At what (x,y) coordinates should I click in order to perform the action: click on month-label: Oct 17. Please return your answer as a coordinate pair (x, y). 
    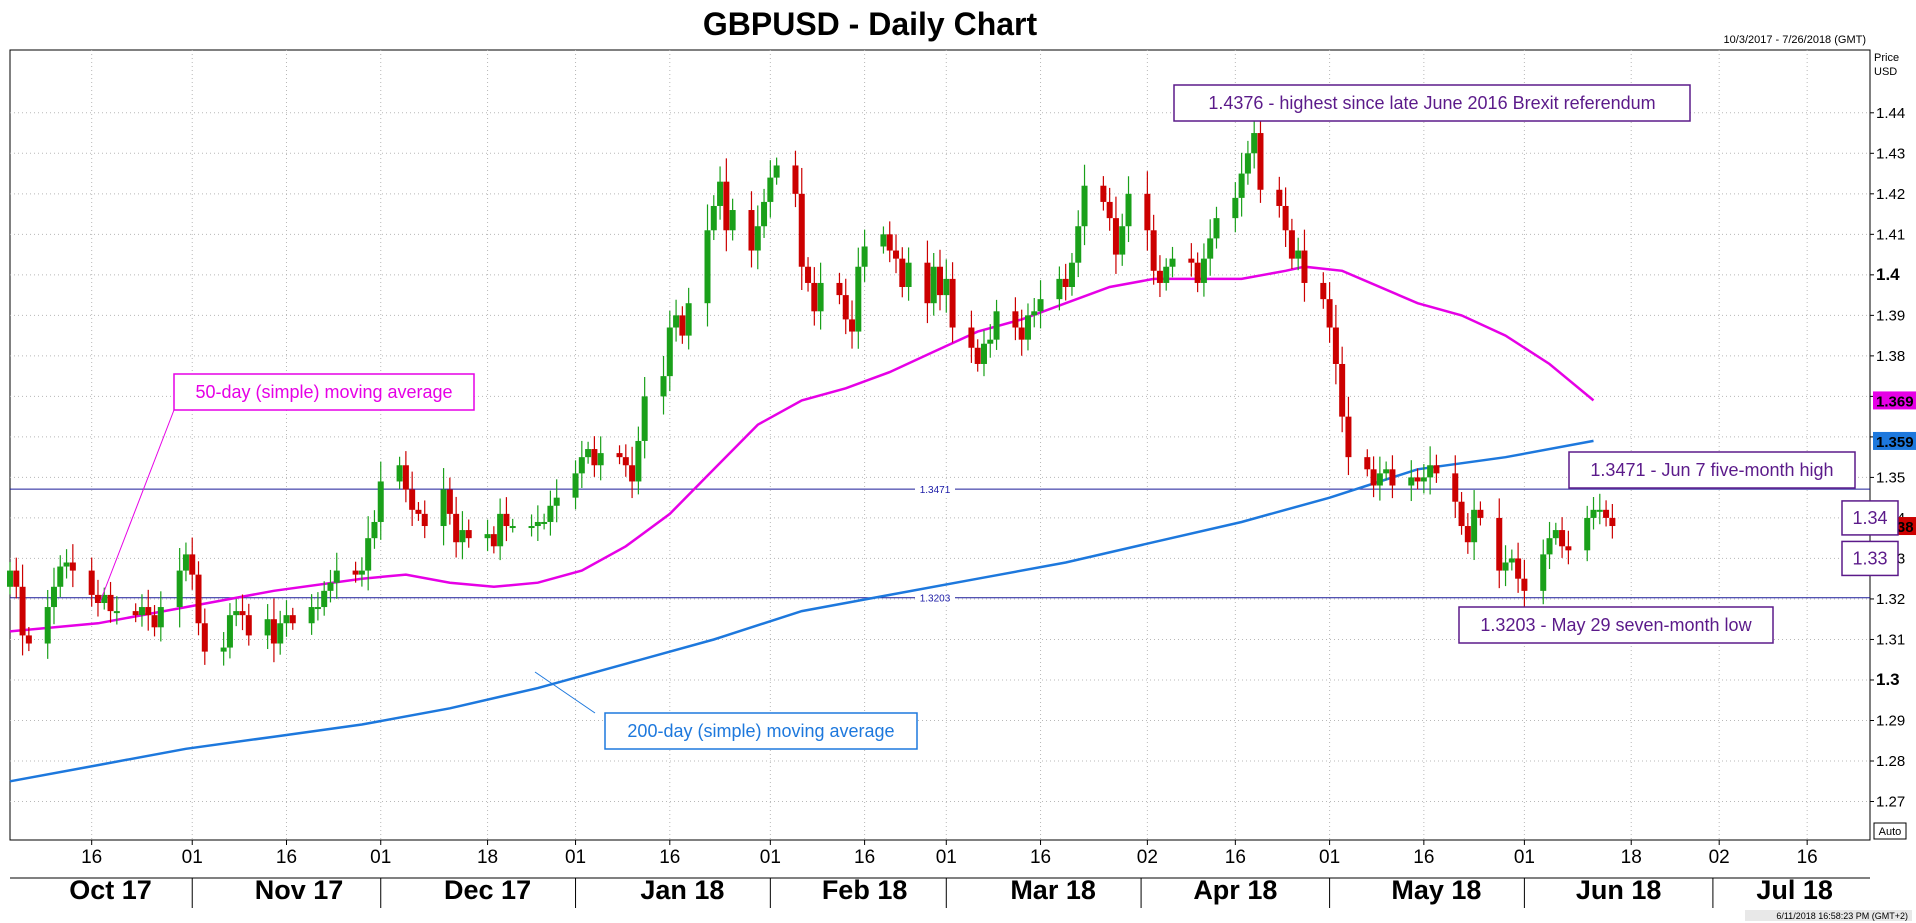
    Looking at the image, I should click on (110, 890).